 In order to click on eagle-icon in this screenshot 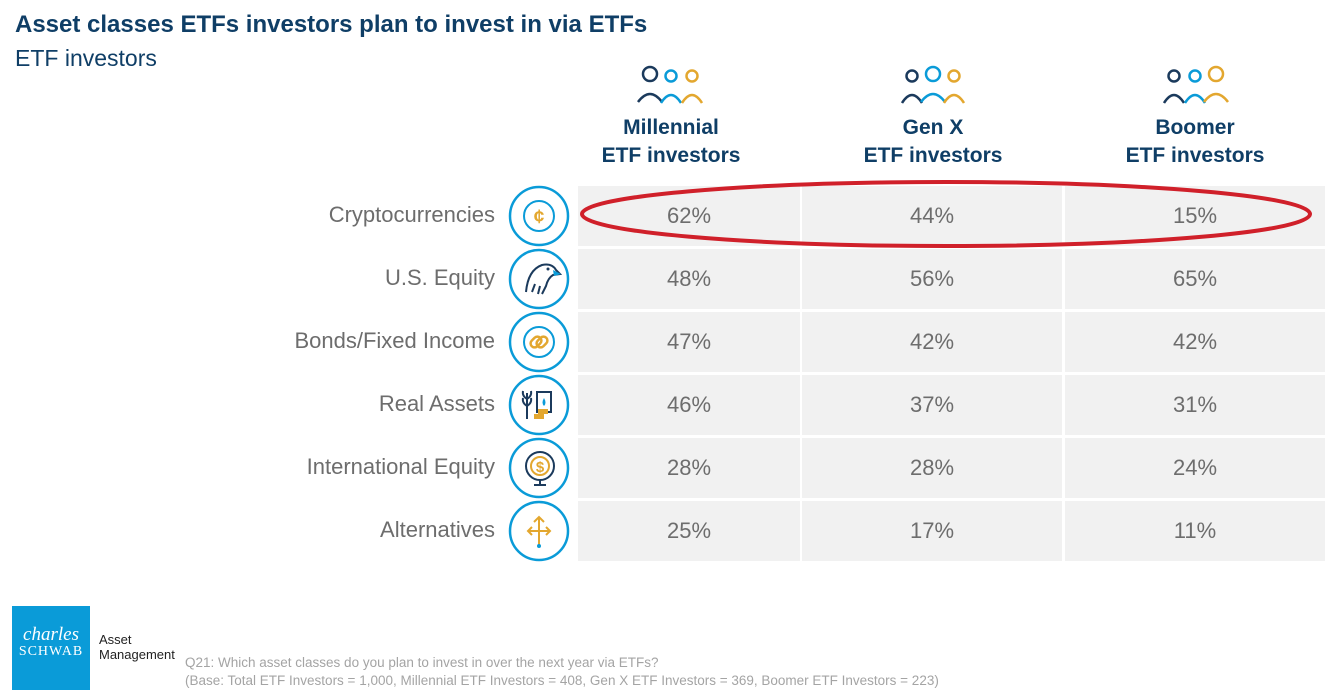, I will do `click(539, 279)`.